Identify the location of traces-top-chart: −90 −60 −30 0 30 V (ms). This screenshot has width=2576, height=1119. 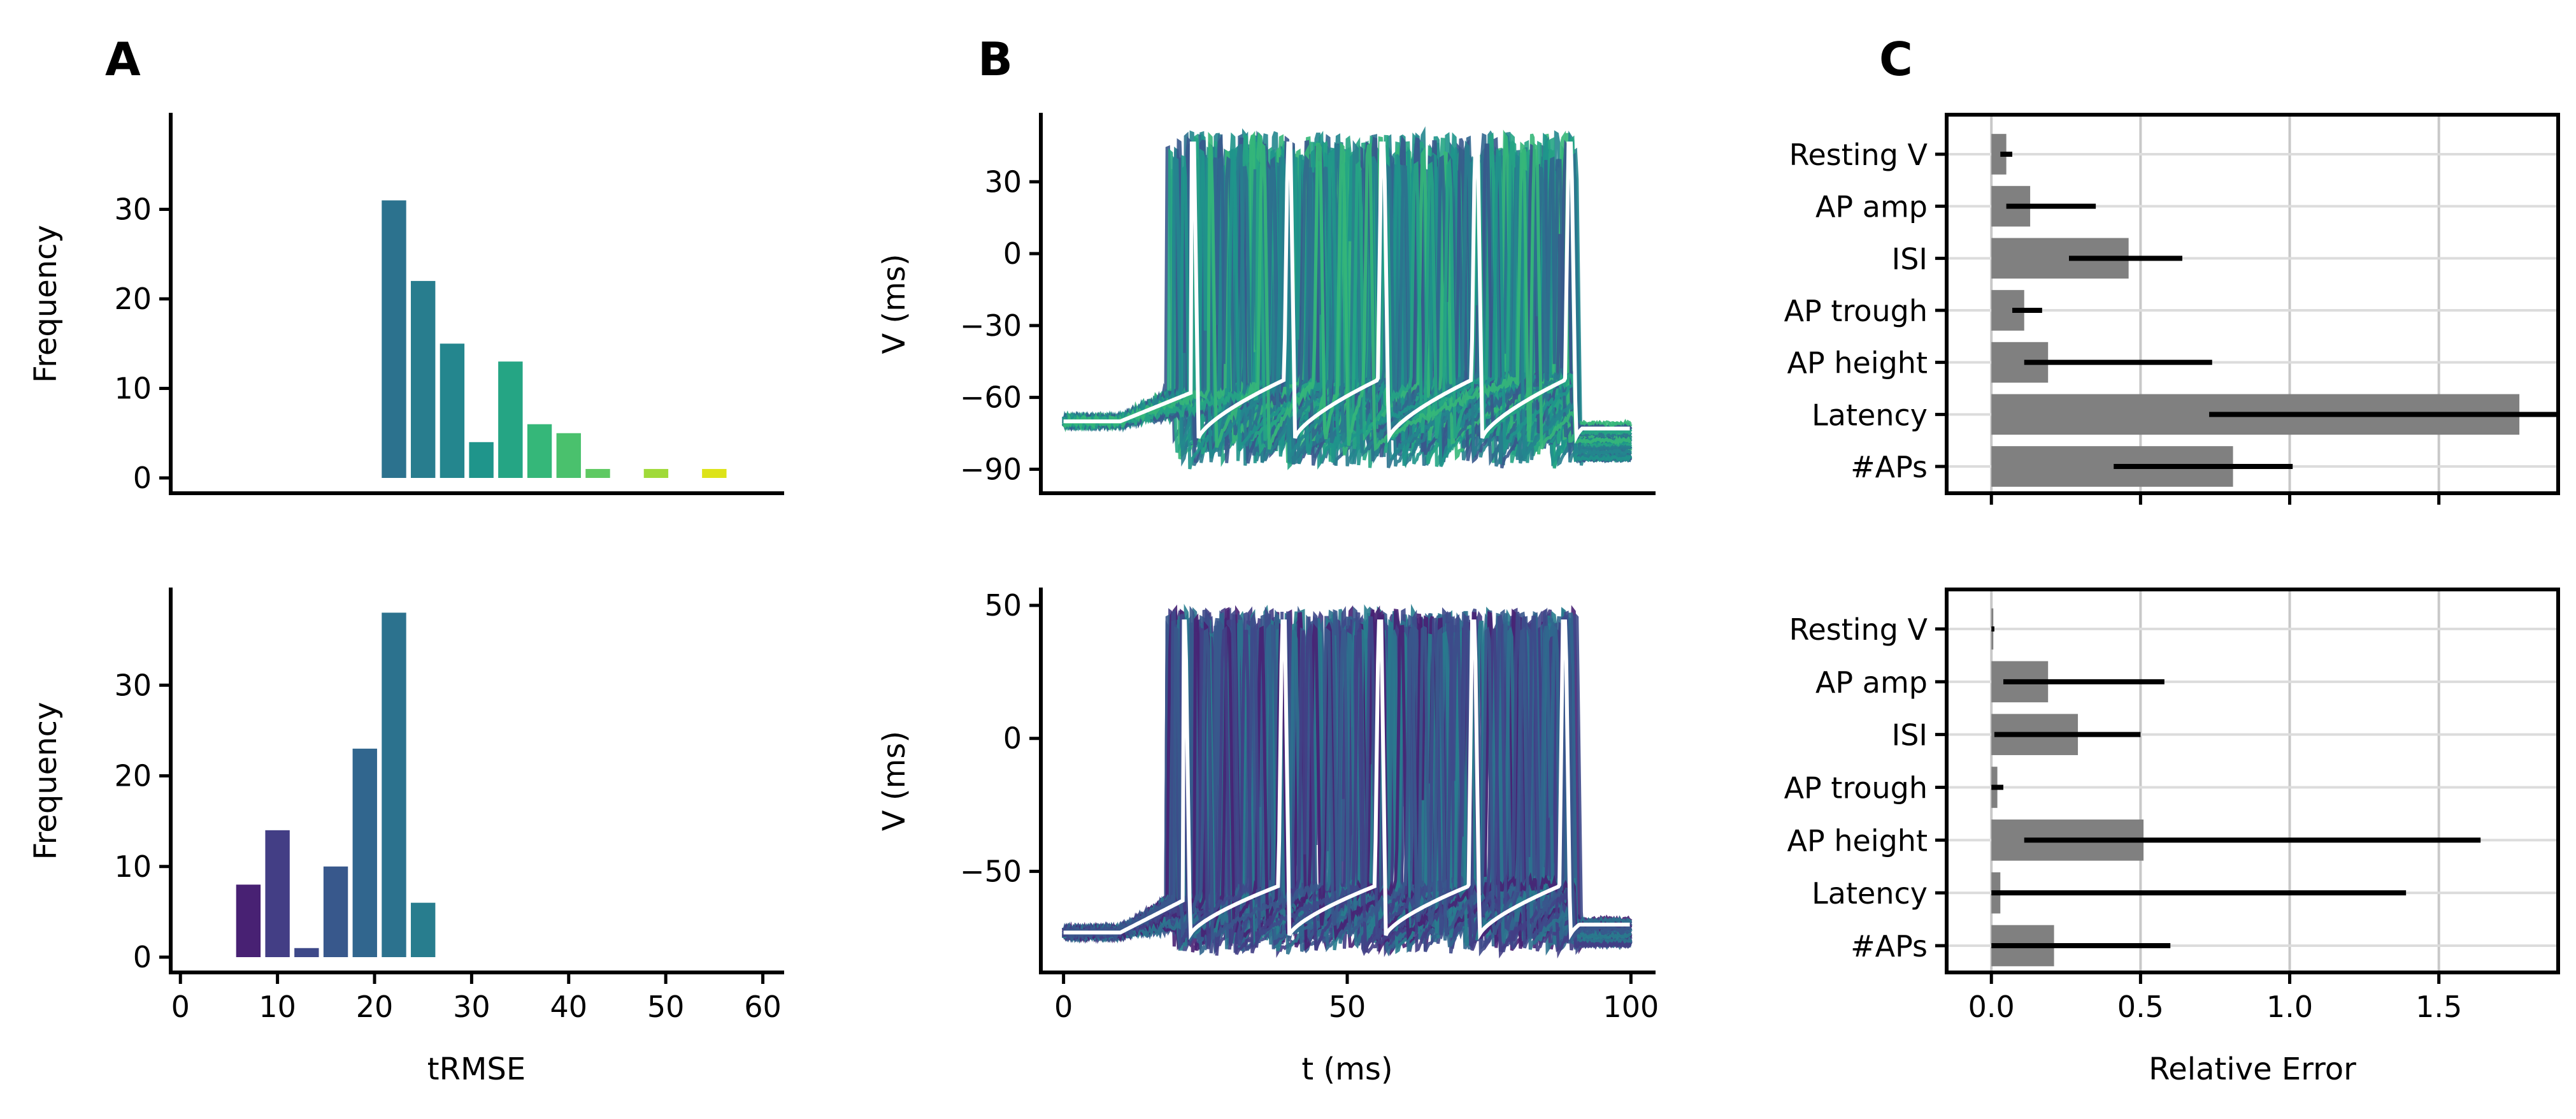
(1267, 304).